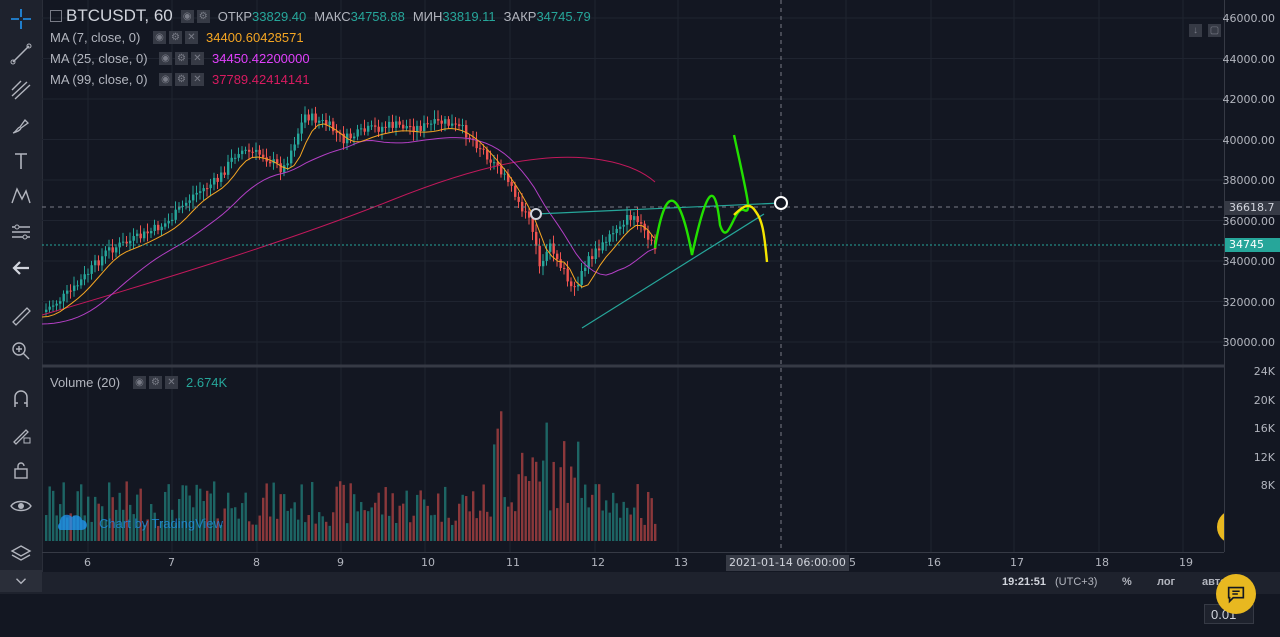 Image resolution: width=1280 pixels, height=637 pixels. Describe the element at coordinates (56, 16) in the screenshot. I see `collapse-icon` at that location.